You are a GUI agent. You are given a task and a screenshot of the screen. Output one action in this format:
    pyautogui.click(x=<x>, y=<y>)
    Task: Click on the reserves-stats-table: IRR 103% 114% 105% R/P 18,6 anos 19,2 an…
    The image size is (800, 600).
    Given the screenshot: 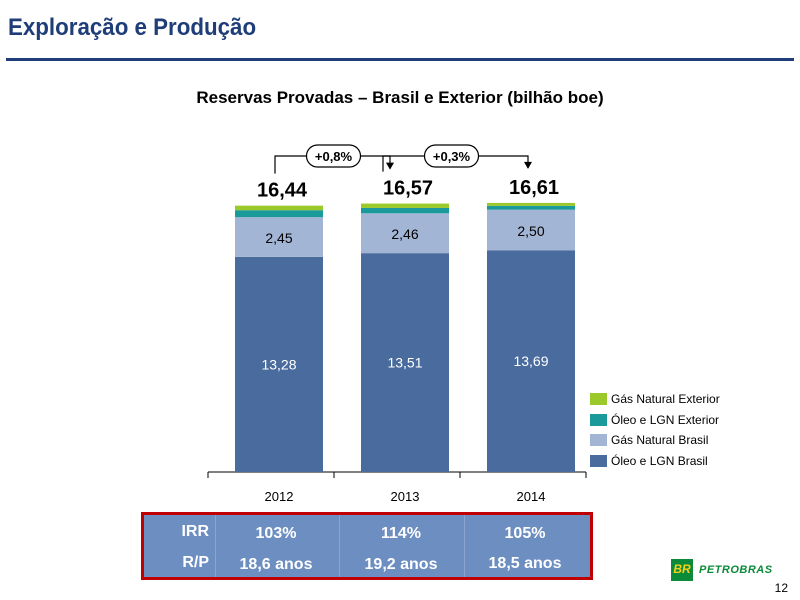 What is the action you would take?
    pyautogui.click(x=367, y=546)
    